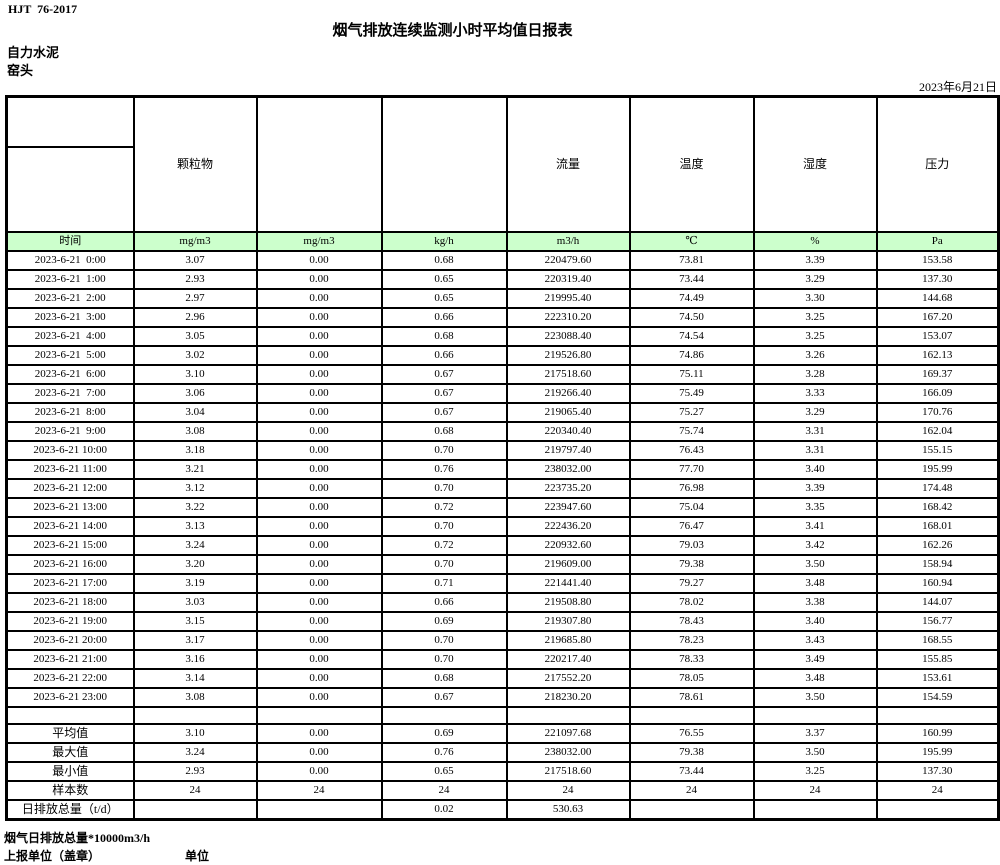 This screenshot has width=1000, height=865. What do you see at coordinates (568, 412) in the screenshot?
I see `value-cell: 219065.40` at bounding box center [568, 412].